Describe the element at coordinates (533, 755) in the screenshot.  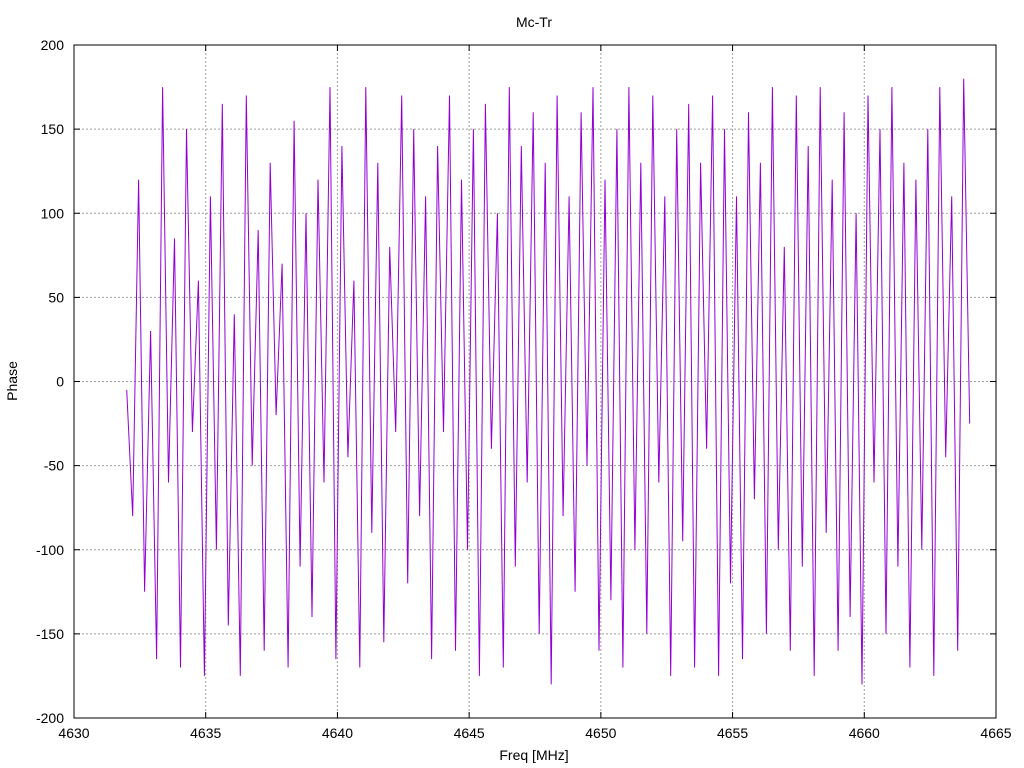
I see `x-axis-label: Freq [MHz]` at that location.